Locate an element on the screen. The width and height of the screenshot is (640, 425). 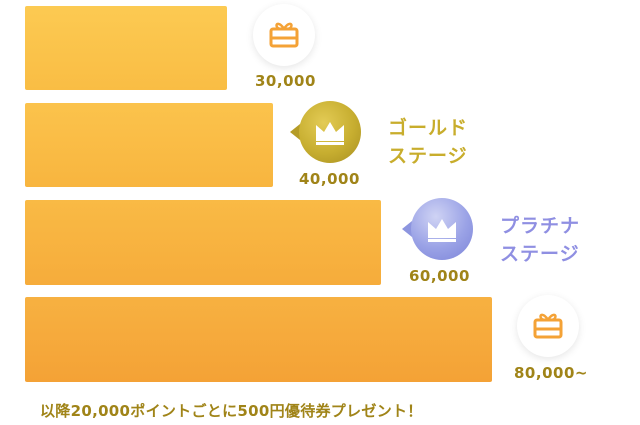
gold-stage-label: ゴールド ステージ is located at coordinates (428, 142).